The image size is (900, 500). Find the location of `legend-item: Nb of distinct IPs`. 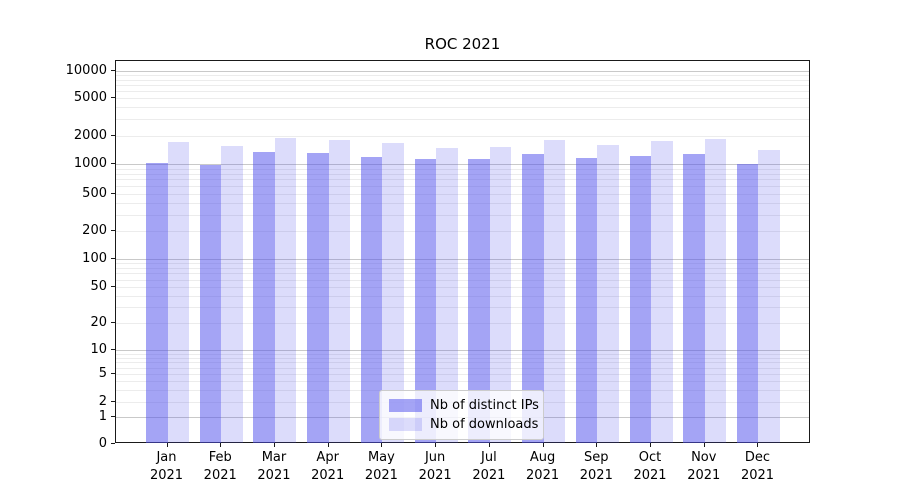

legend-item: Nb of distinct IPs is located at coordinates (464, 405).